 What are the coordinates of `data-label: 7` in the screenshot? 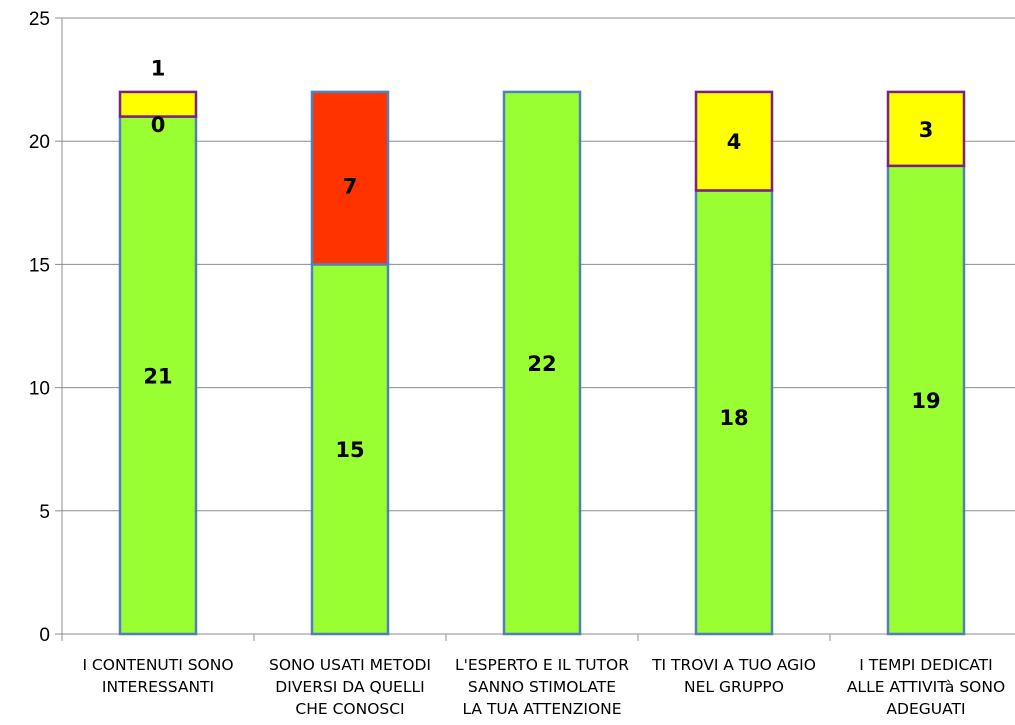 It's located at (350, 187).